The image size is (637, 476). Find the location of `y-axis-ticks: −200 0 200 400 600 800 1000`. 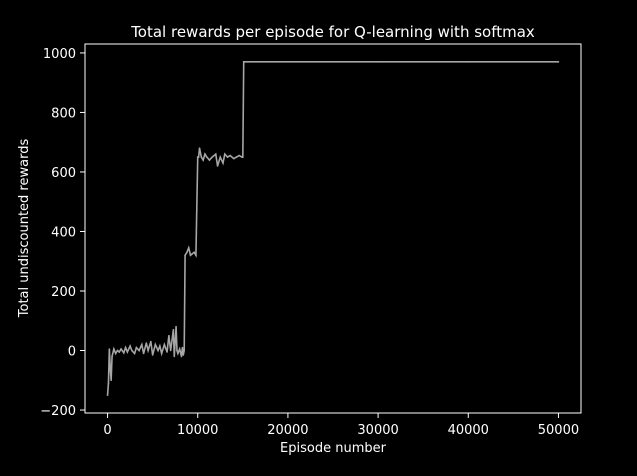

y-axis-ticks: −200 0 200 400 600 800 1000 is located at coordinates (62, 233).